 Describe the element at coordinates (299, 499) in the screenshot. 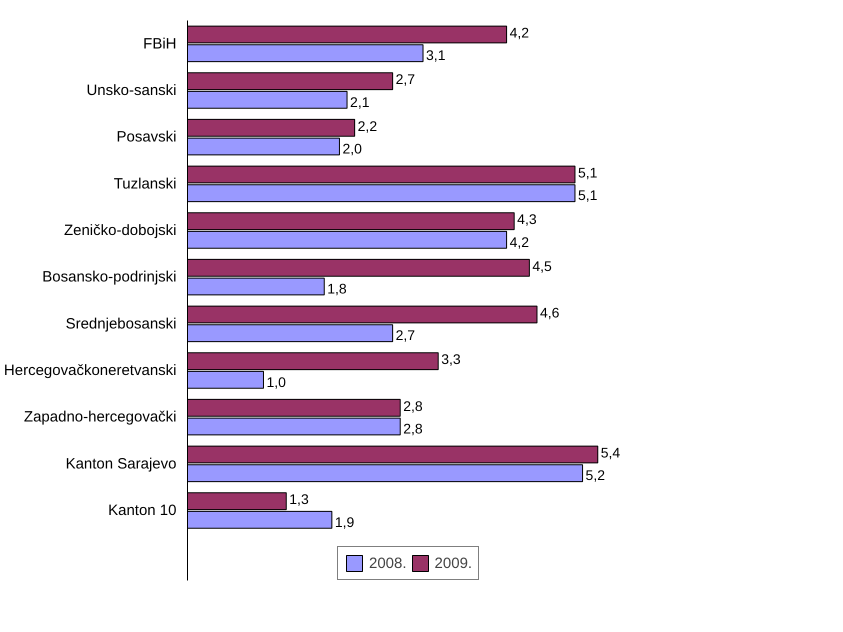

I see `data-label: 1,3` at that location.